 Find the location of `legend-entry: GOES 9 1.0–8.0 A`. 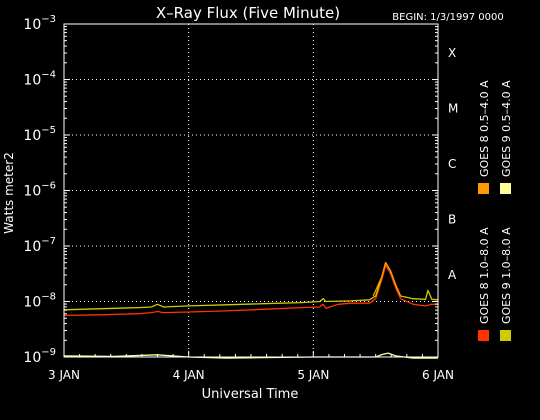

legend-entry: GOES 9 1.0–8.0 A is located at coordinates (506, 275).